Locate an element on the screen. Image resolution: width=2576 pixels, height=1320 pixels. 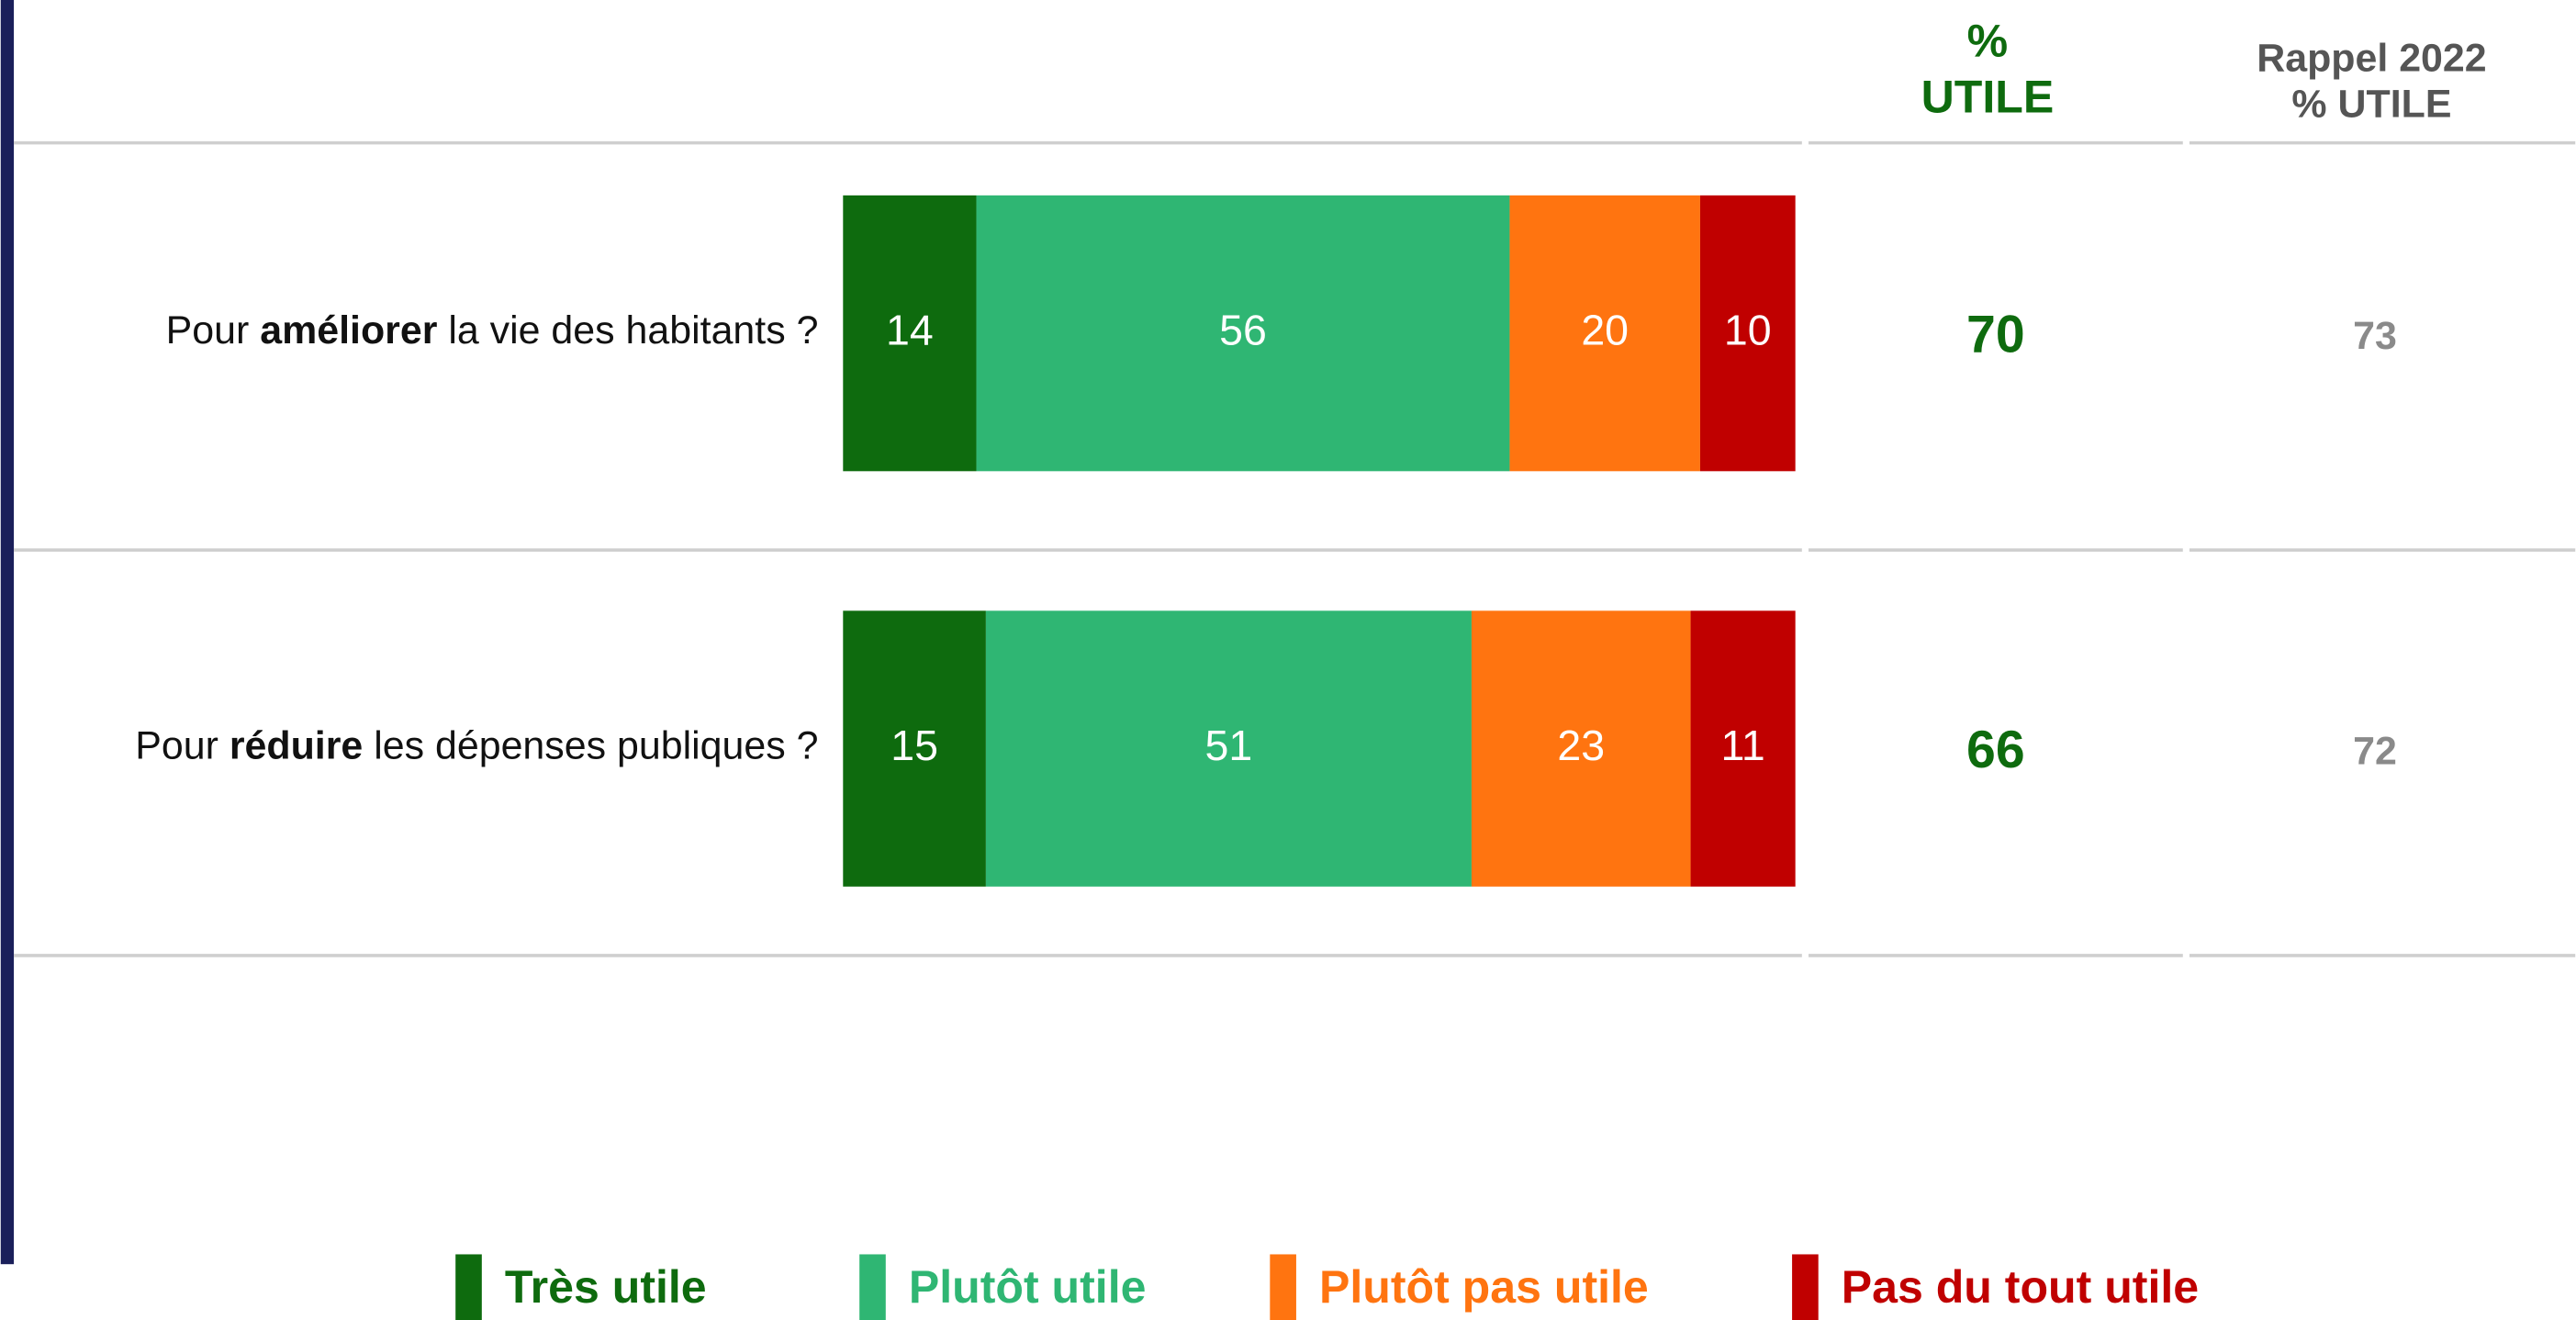
category-label-part: réduire is located at coordinates (296, 746).